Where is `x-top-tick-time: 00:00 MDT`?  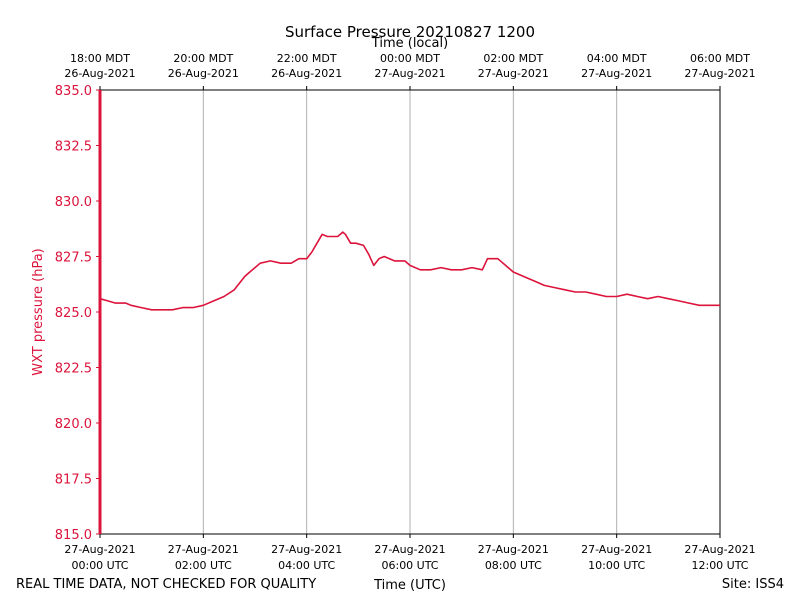 x-top-tick-time: 00:00 MDT is located at coordinates (410, 58).